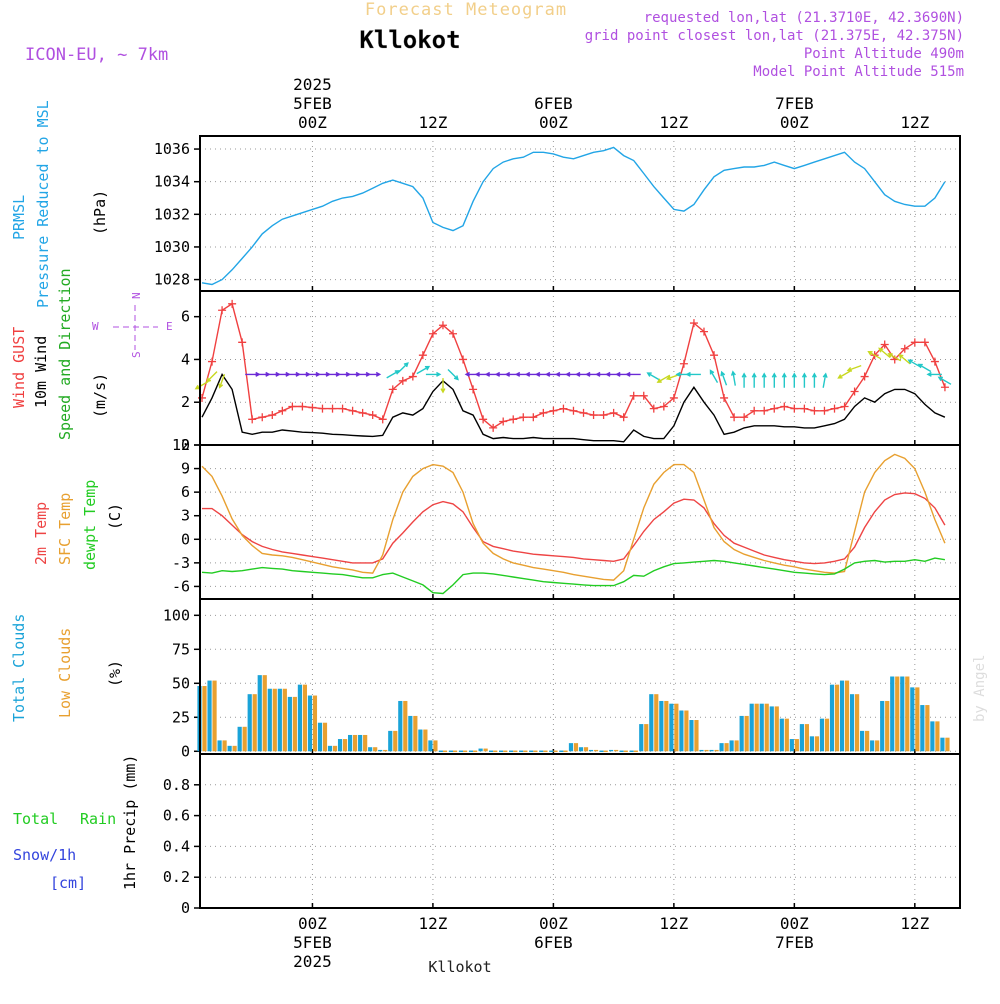  Describe the element at coordinates (176, 785) in the screenshot. I see `y-tick-label: 0.8` at that location.